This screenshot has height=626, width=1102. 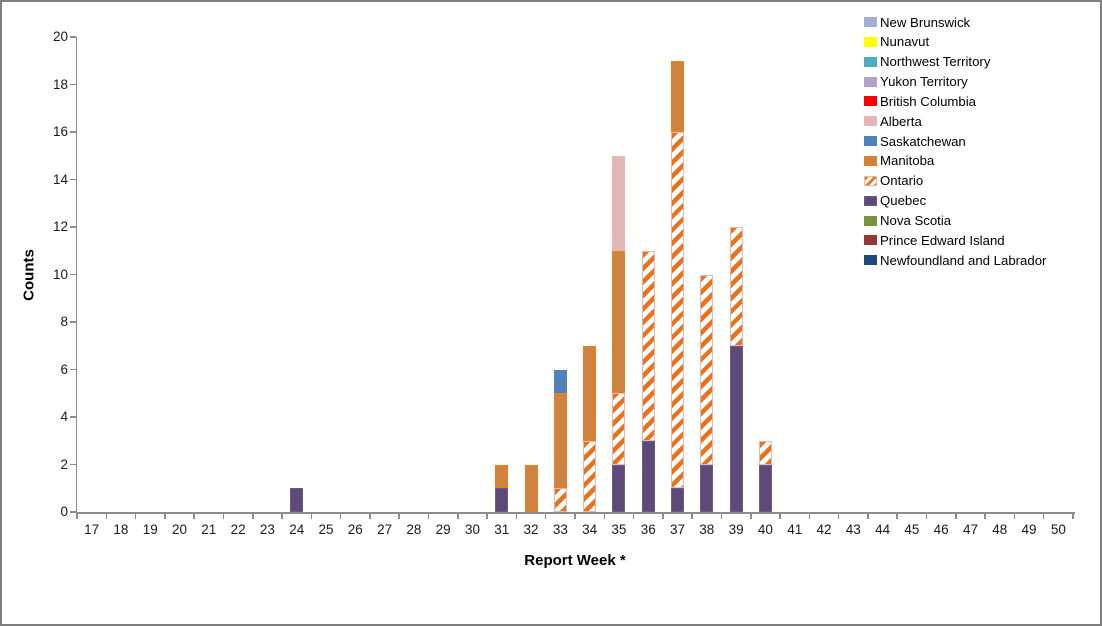 I want to click on legend-item-new-brunswick: New Brunswick, so click(x=917, y=22).